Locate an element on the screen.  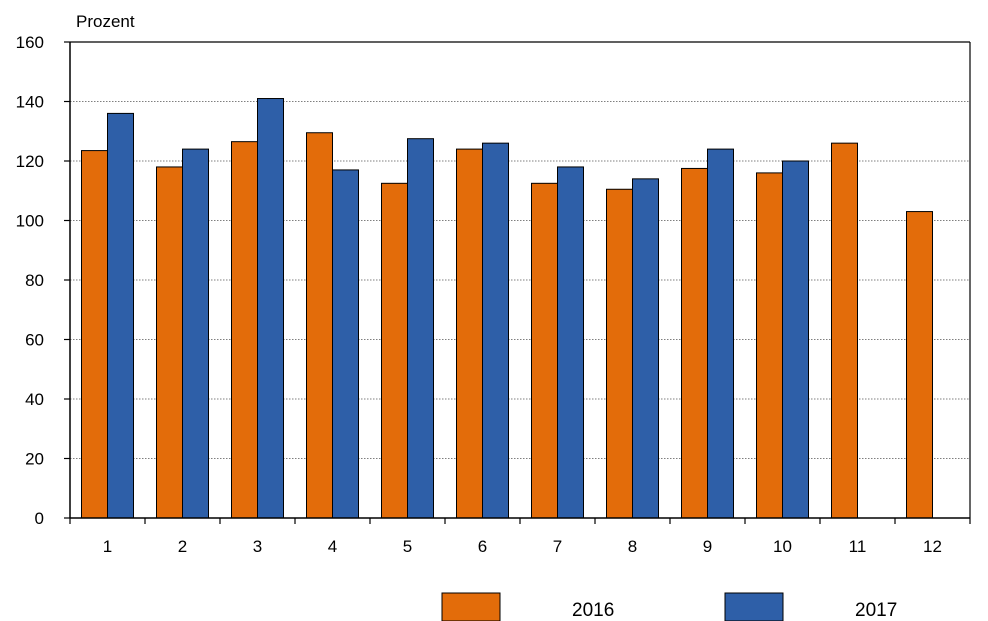
y-tick-label: 0 is located at coordinates (39, 518).